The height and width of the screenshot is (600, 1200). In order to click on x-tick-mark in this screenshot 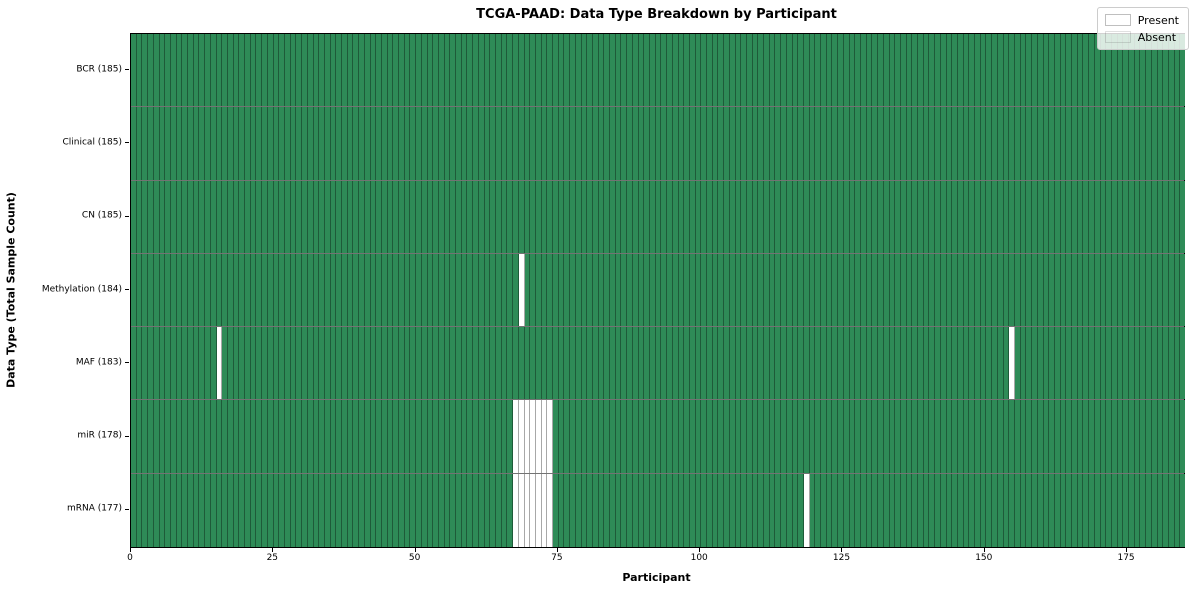, I will do `click(273, 550)`.